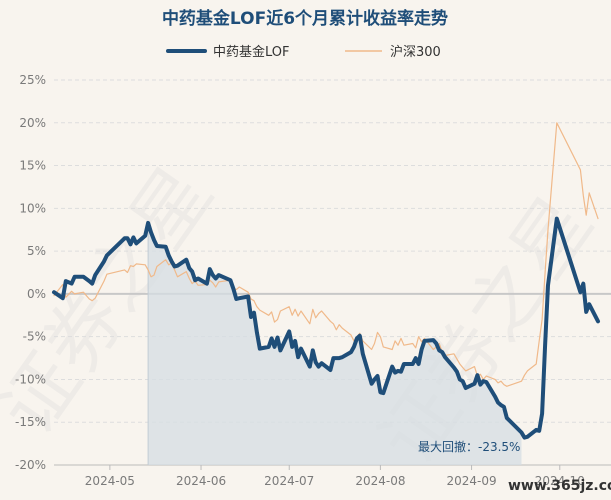 Image resolution: width=611 pixels, height=500 pixels. Describe the element at coordinates (30, 272) in the screenshot. I see `y-axis: 25% 20% 15% 10% 5% 0% -5% -10% -15% -20%` at that location.